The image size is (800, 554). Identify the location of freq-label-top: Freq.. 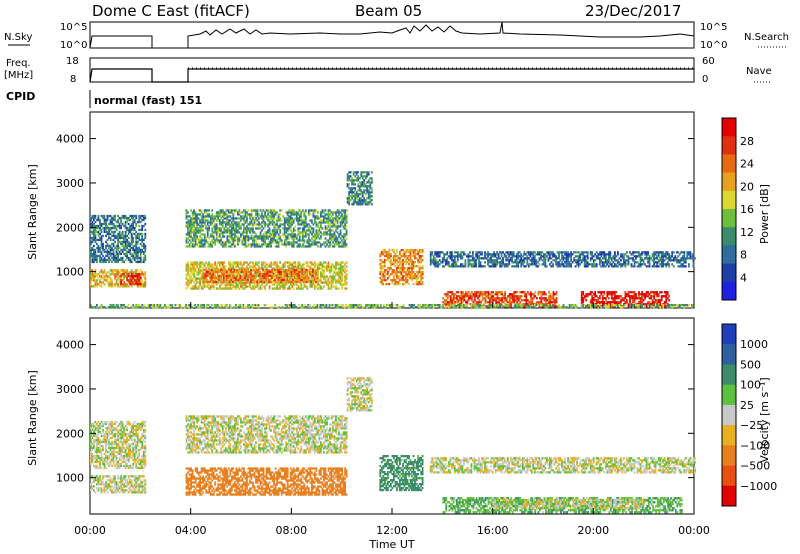
(18, 63).